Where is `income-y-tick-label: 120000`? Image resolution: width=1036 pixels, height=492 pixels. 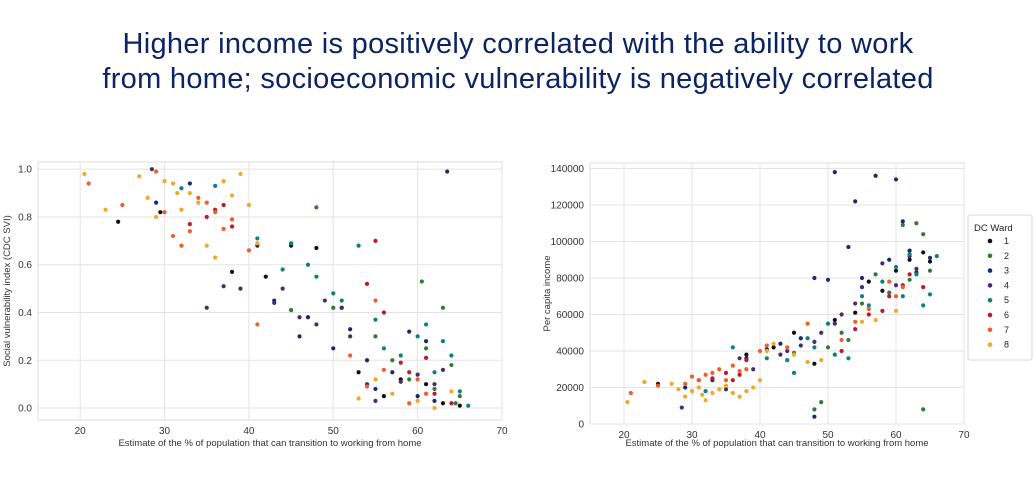
income-y-tick-label: 120000 is located at coordinates (568, 205).